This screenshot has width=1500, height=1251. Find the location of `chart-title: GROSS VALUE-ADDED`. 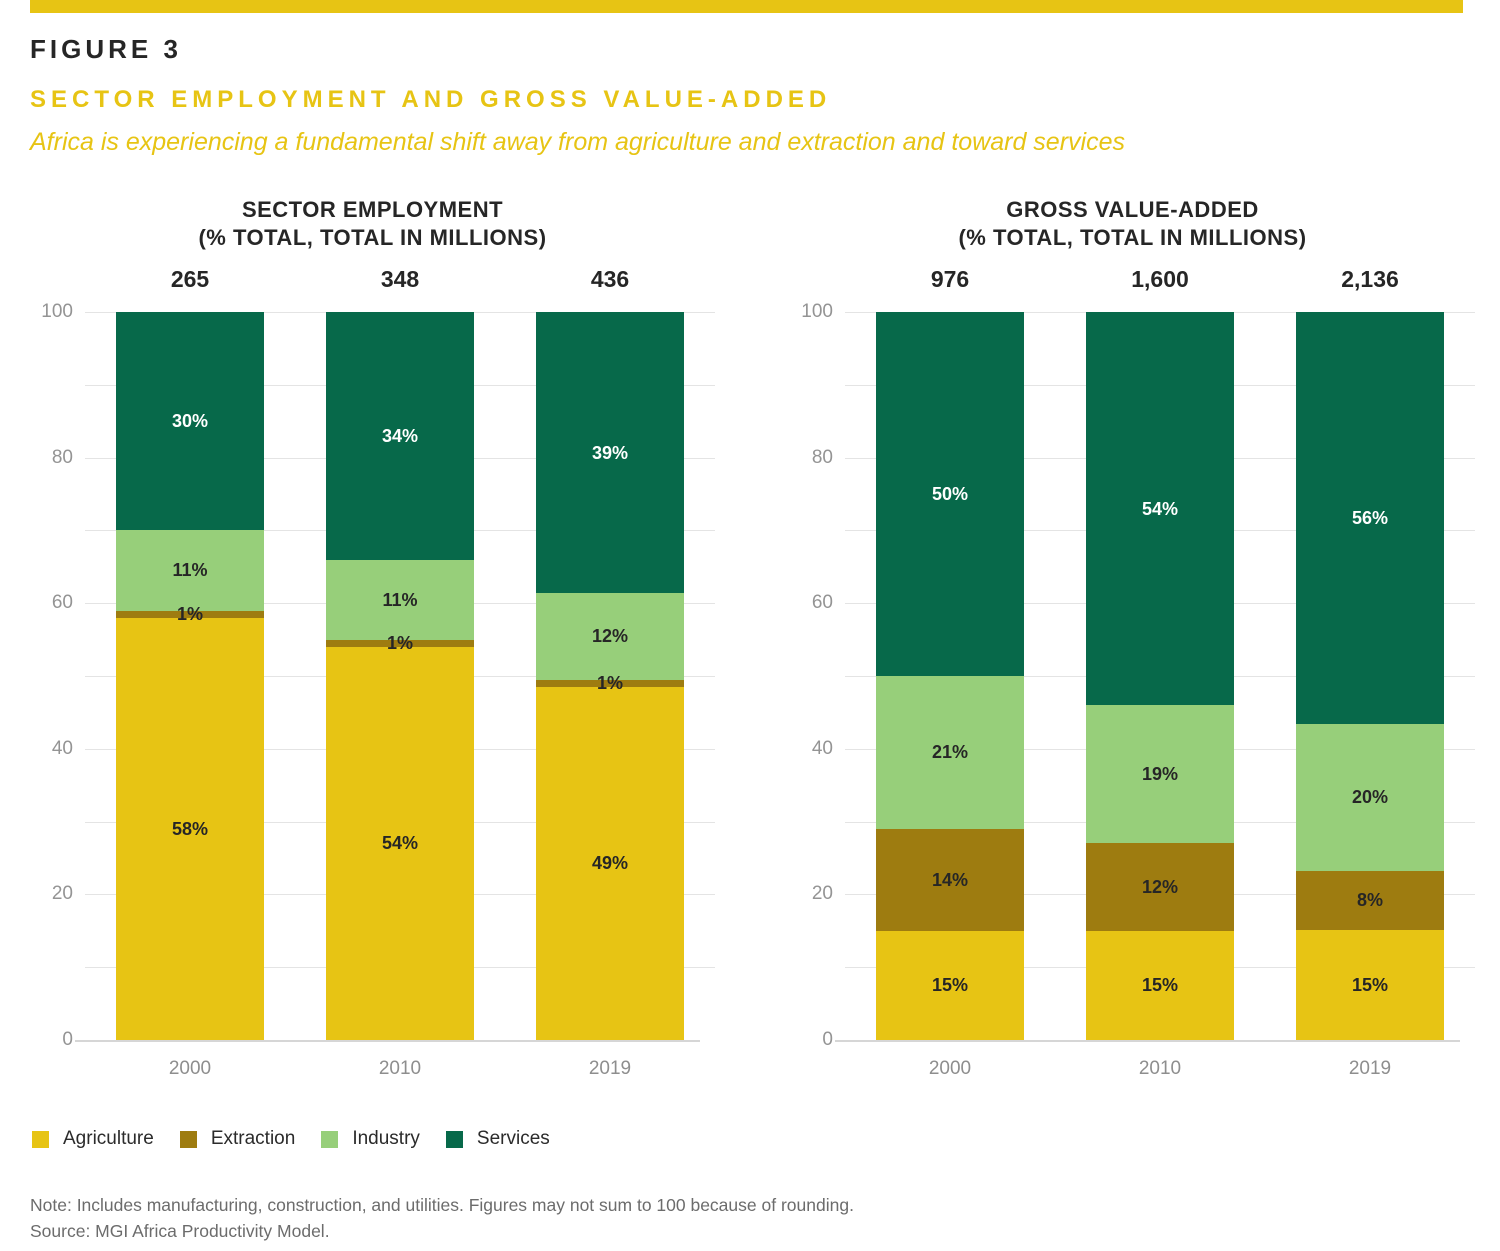

chart-title: GROSS VALUE-ADDED is located at coordinates (1132, 209).